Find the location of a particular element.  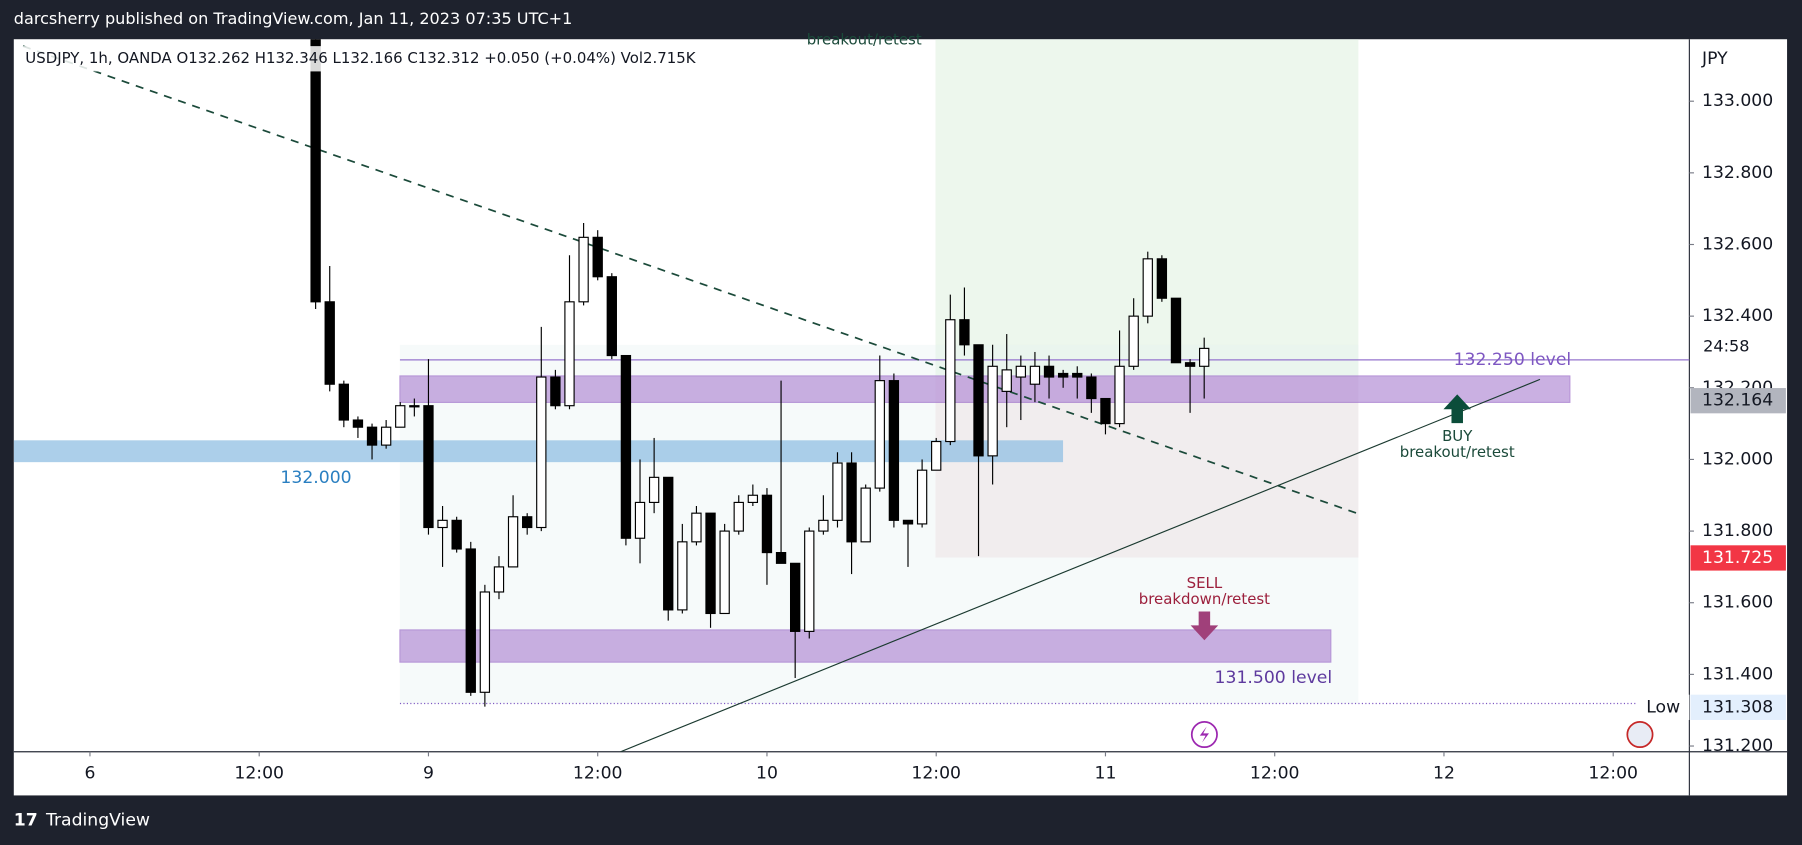

y-tick-label: 132.800 is located at coordinates (1737, 173).